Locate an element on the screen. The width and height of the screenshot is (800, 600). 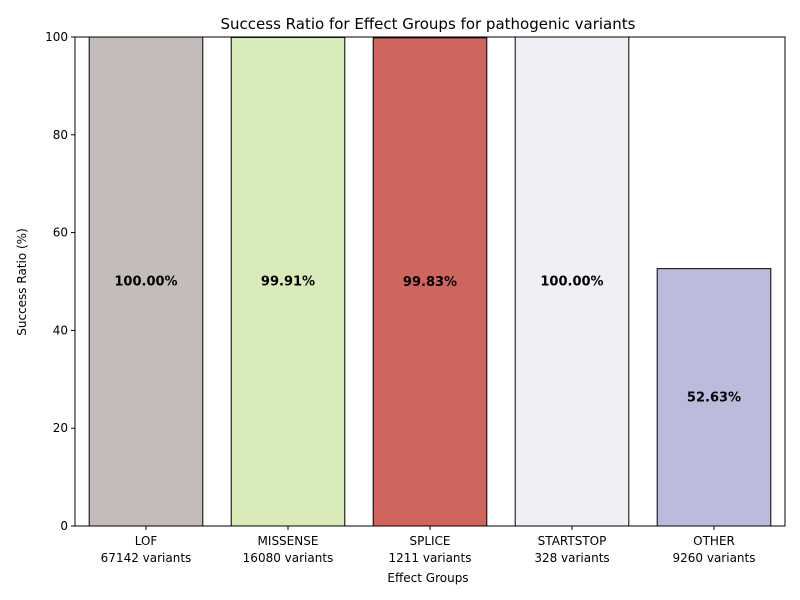
x-tick-sublabel: 9260 variants is located at coordinates (714, 558).